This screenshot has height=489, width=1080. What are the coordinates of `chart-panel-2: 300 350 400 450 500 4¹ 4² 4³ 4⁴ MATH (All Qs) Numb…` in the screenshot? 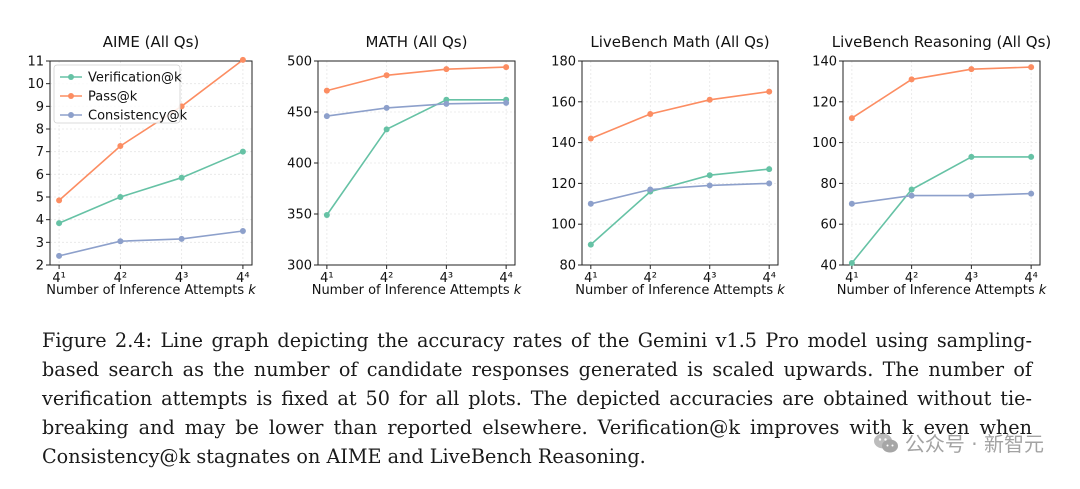 It's located at (404, 165).